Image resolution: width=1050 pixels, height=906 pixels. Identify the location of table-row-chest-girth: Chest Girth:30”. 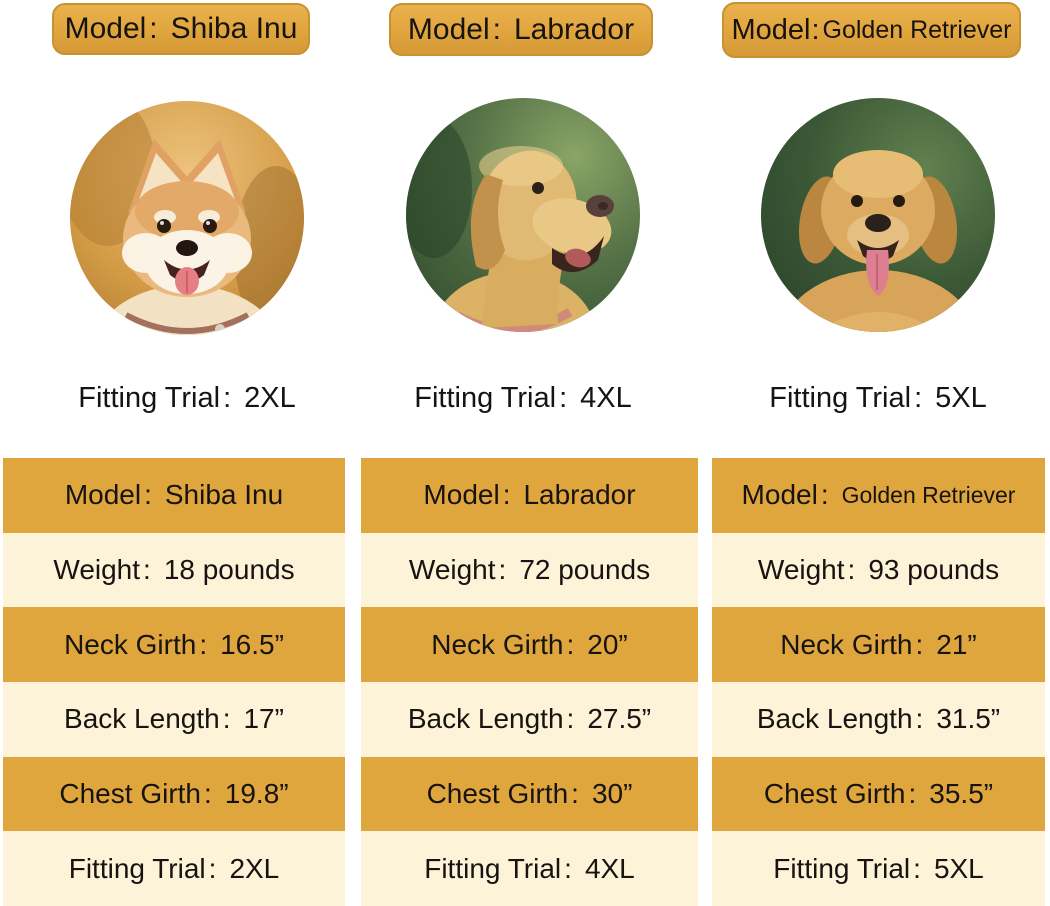
(529, 794).